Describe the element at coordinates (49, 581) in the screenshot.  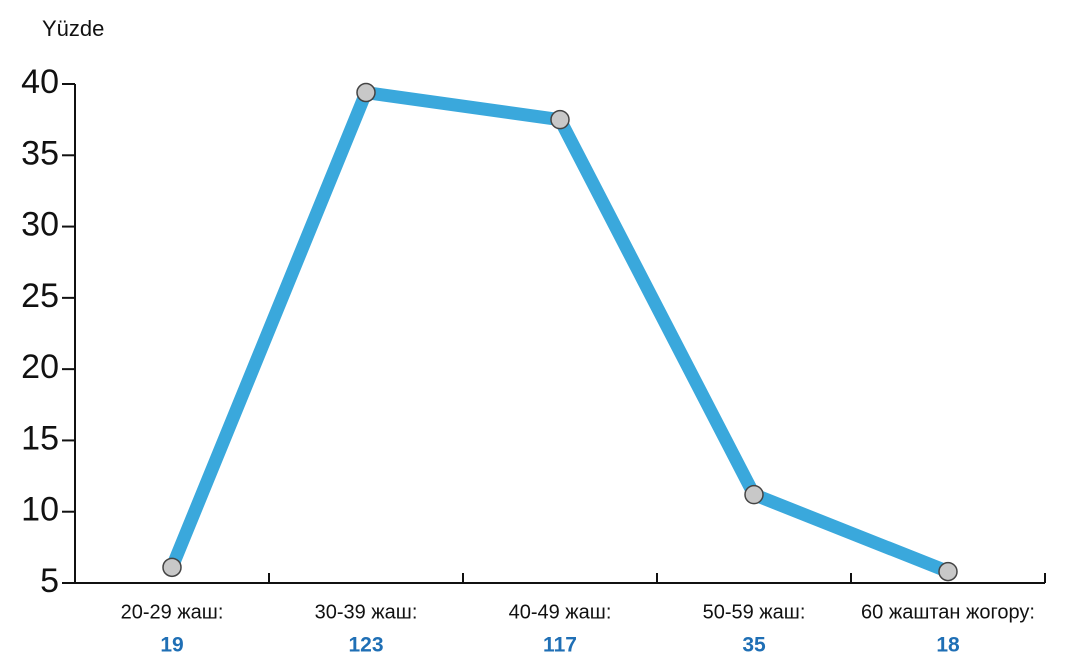
I see `y-tick-label: 5` at that location.